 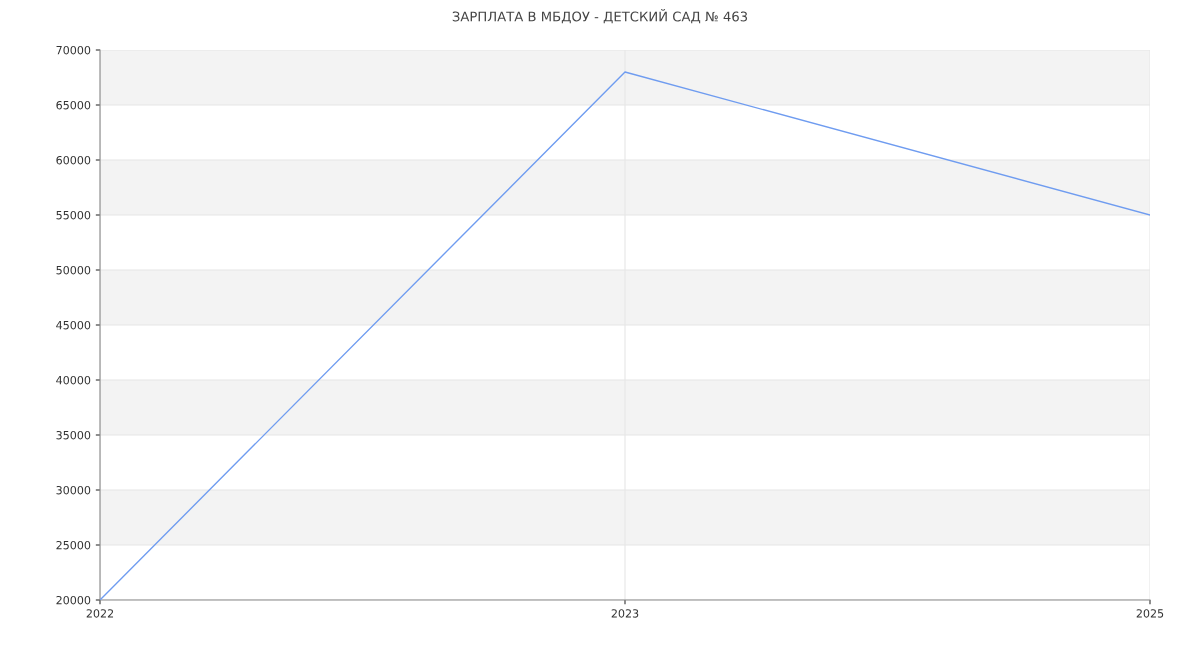 I want to click on x-tick-label: 2022, so click(x=100, y=613).